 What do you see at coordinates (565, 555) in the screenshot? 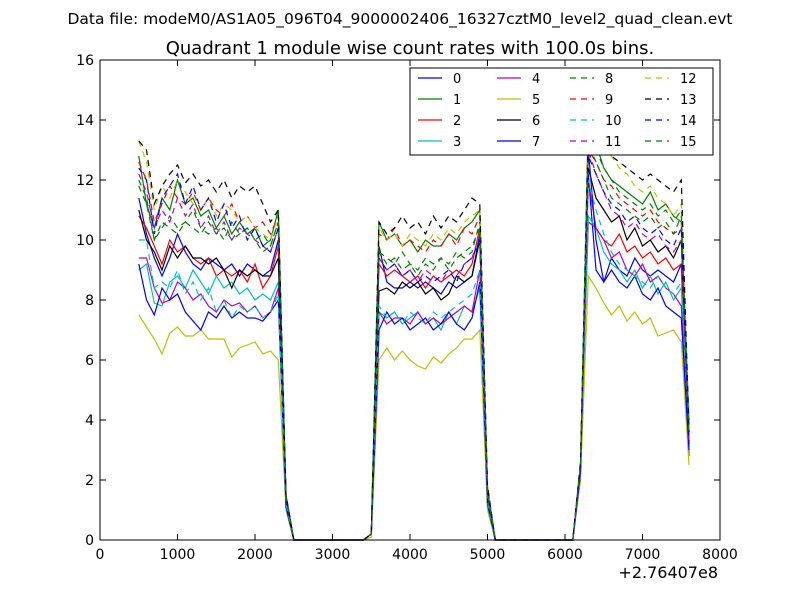
I see `x-tick-label: 6000` at bounding box center [565, 555].